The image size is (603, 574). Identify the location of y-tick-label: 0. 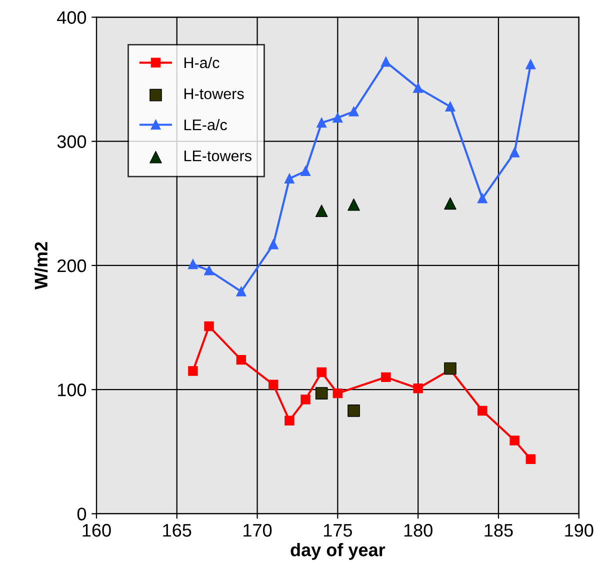
(81, 514).